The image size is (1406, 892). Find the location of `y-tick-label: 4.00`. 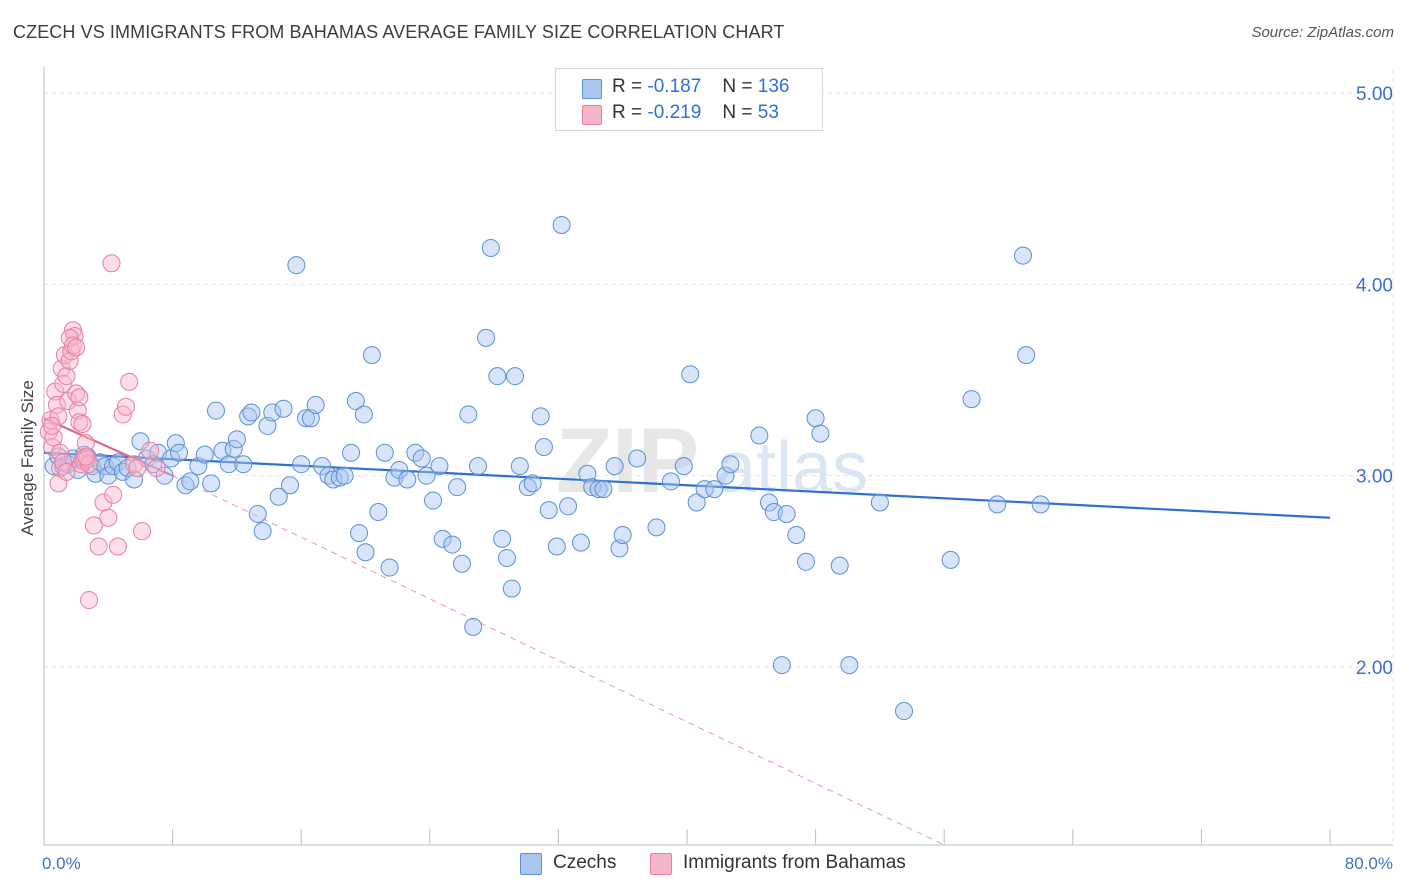

y-tick-label: 4.00 is located at coordinates (1374, 285).